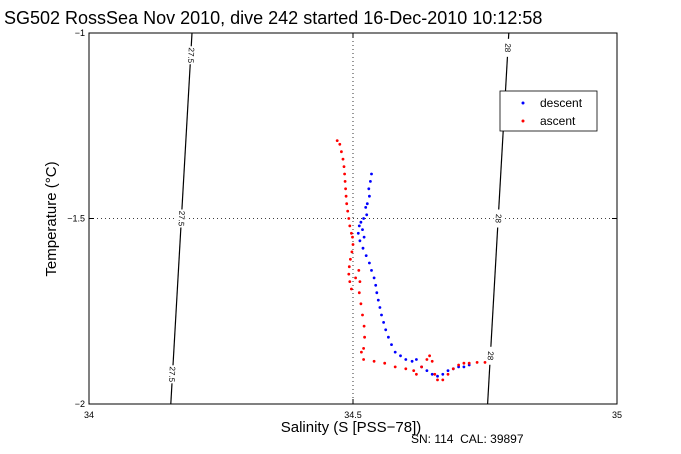 Image resolution: width=681 pixels, height=454 pixels. I want to click on legend-box, so click(548, 111).